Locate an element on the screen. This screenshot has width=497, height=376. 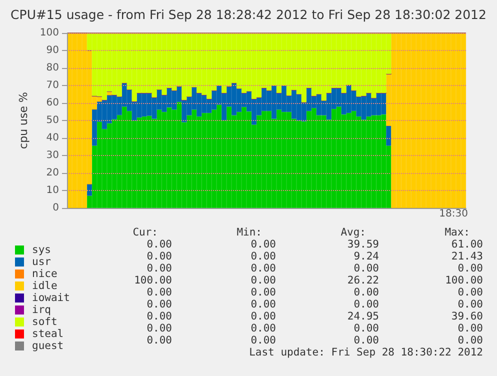
legend-label: steal is located at coordinates (48, 334).